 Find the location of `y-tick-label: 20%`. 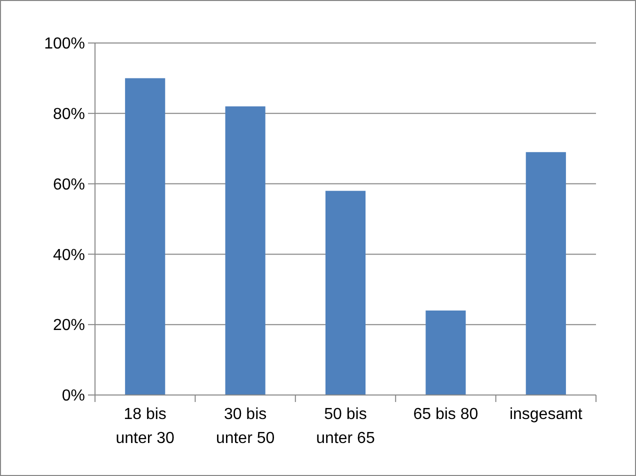

y-tick-label: 20% is located at coordinates (68, 325).